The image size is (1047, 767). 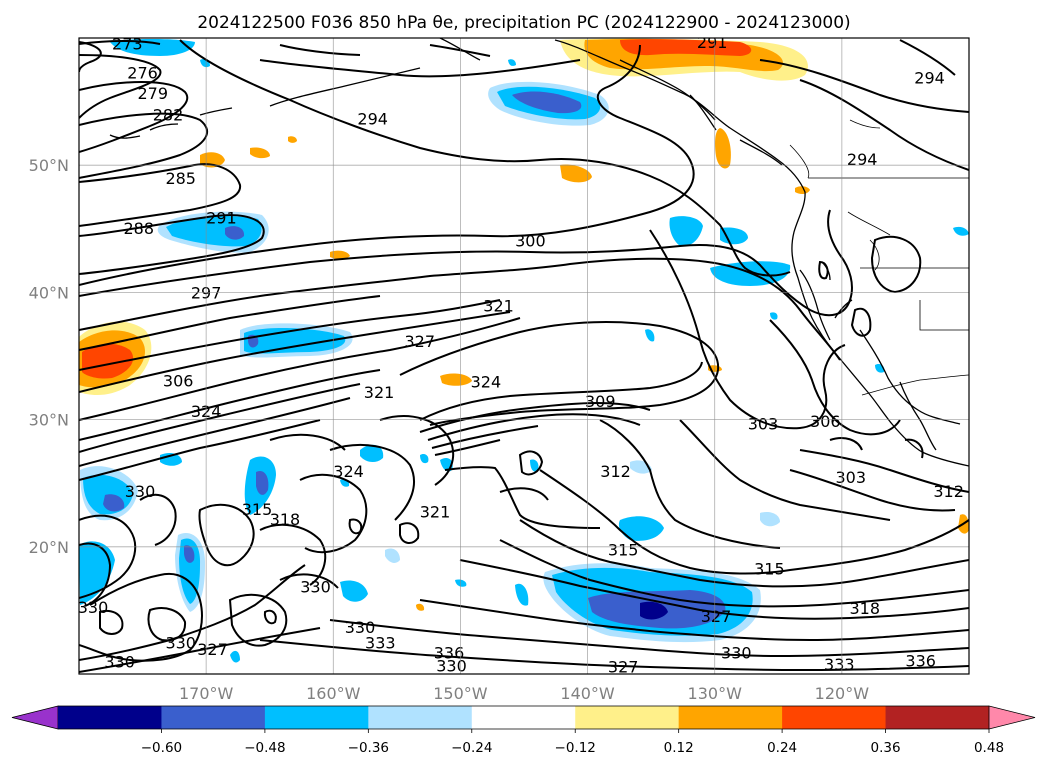 I want to click on colorbar-extend-low, so click(x=35, y=717).